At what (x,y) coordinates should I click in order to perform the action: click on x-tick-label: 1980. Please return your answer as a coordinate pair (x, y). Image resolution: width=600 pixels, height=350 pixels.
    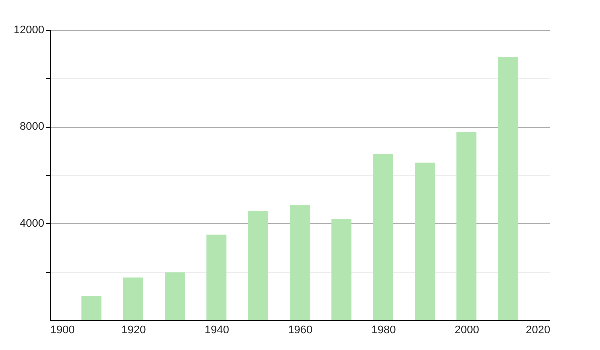
    Looking at the image, I should click on (384, 330).